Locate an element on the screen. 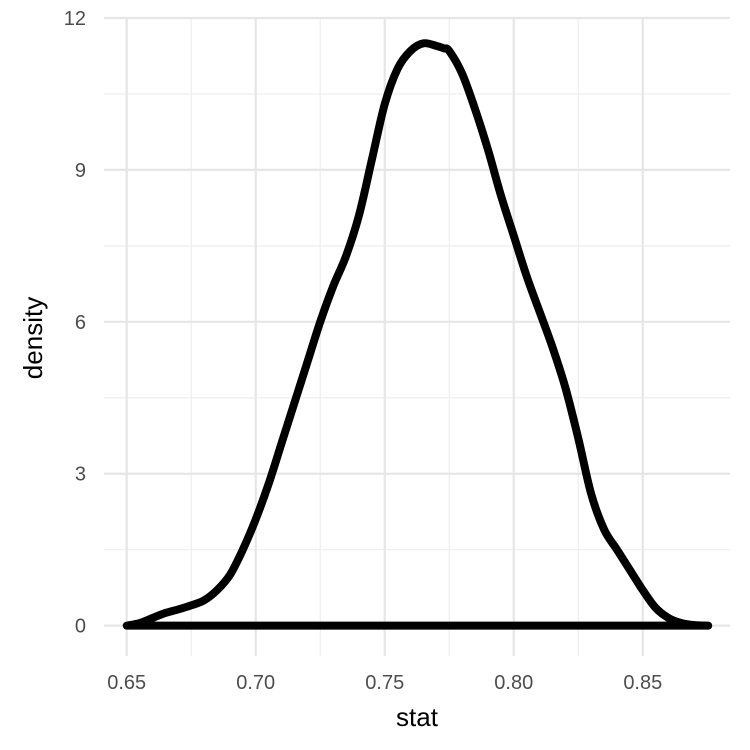 The image size is (750, 750). x-tick-labels: 0.65 0.70 0.75 0.80 0.85 is located at coordinates (384, 683).